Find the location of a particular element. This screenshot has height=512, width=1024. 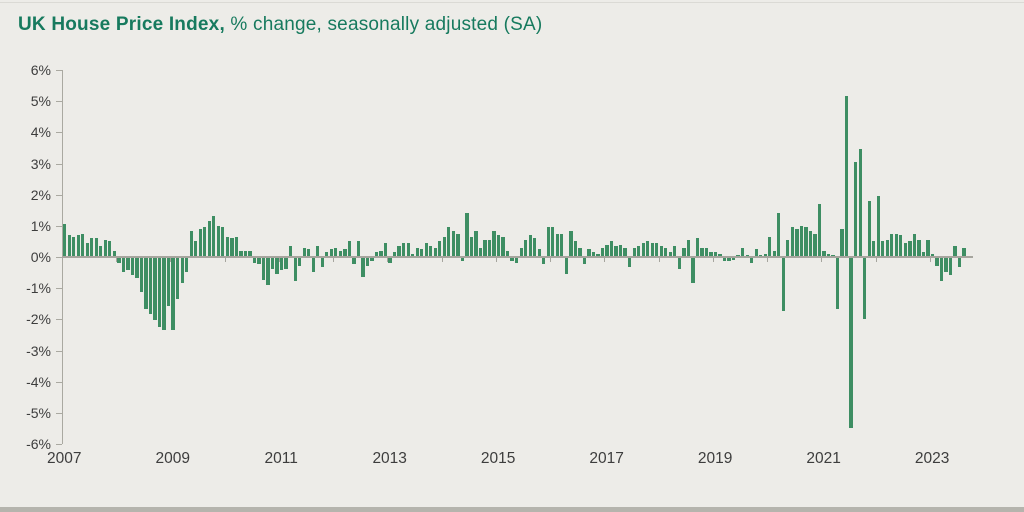

y-axis-label: 3% is located at coordinates (40, 163).